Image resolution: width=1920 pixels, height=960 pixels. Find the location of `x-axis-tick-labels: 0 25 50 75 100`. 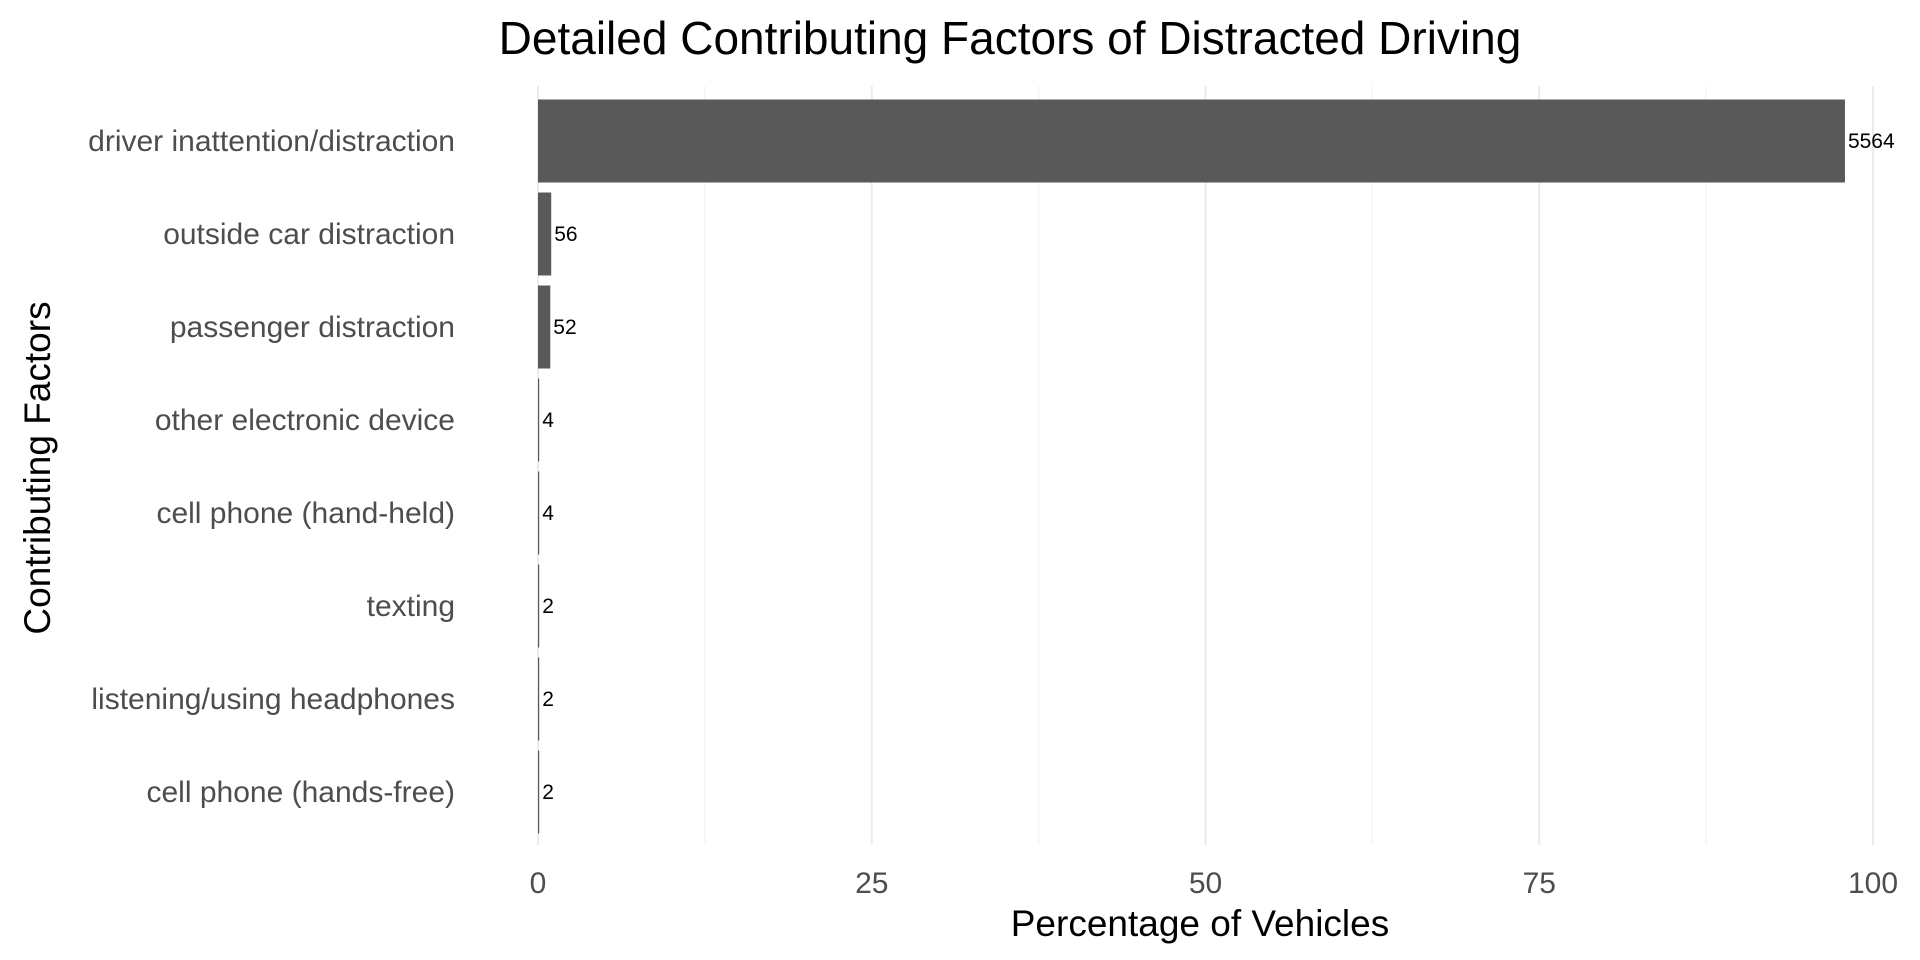

x-axis-tick-labels: 0 25 50 75 100 is located at coordinates (1214, 883).